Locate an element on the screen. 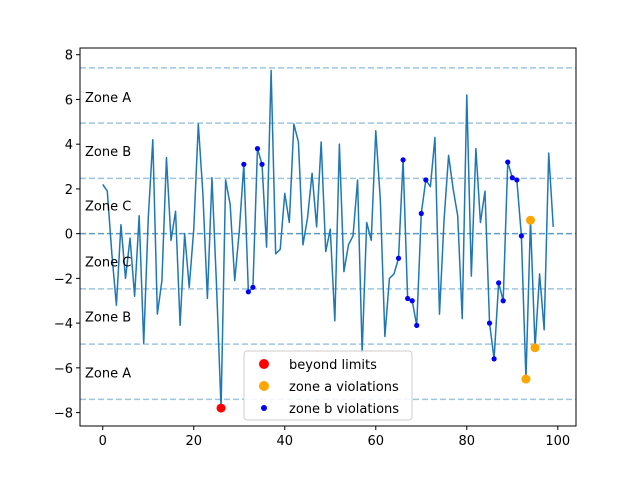 This screenshot has height=480, width=640. y-tick-label: −4 is located at coordinates (63, 324).